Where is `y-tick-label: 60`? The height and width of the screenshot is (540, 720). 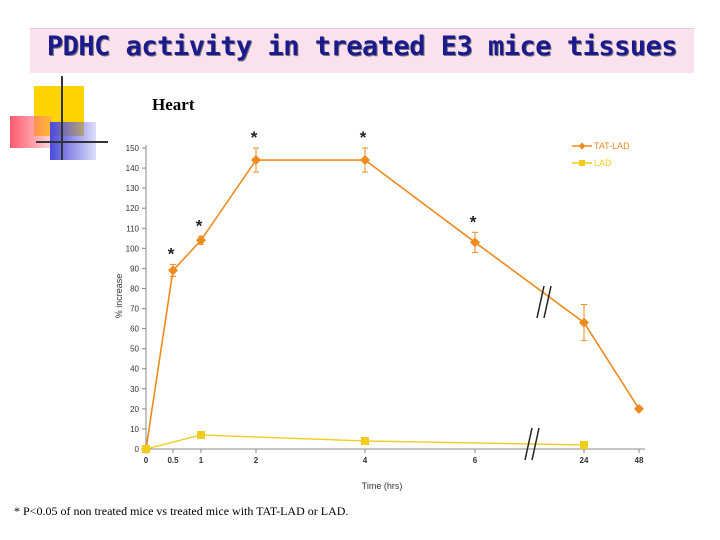 y-tick-label: 60 is located at coordinates (134, 329).